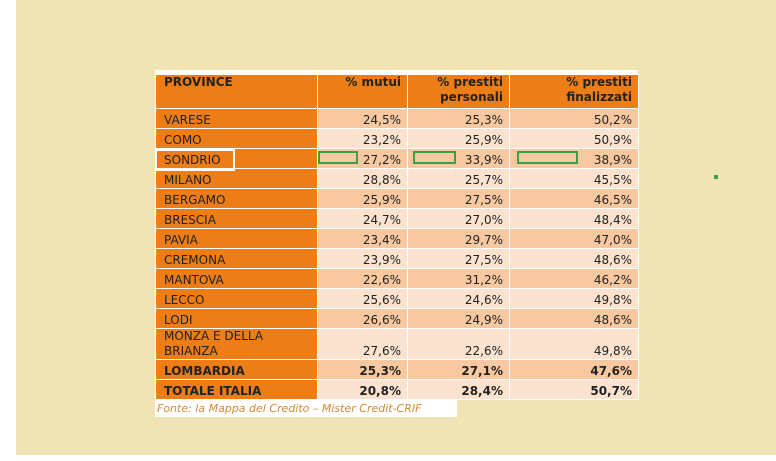 The width and height of the screenshot is (776, 461). Describe the element at coordinates (574, 369) in the screenshot. I see `cell: 47,6%` at that location.